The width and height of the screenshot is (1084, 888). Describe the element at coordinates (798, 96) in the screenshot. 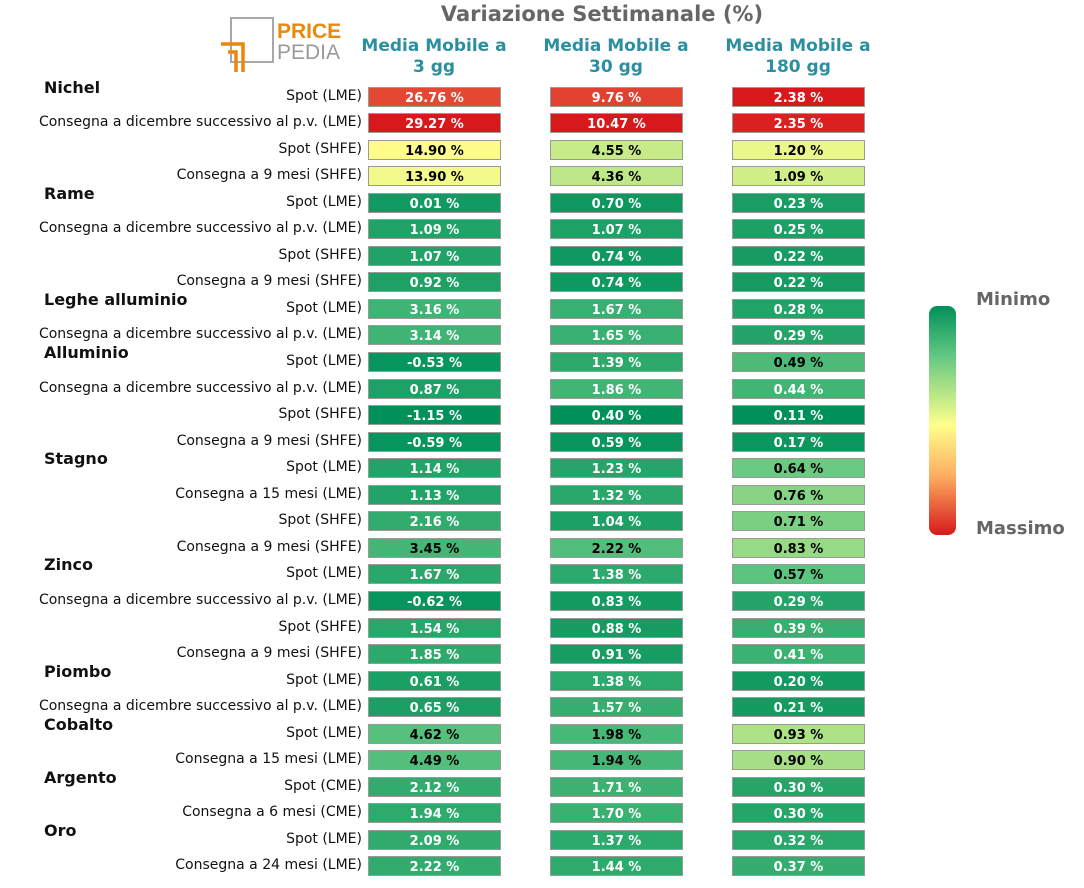

I see `heatmap-cell: 2.38 %` at that location.